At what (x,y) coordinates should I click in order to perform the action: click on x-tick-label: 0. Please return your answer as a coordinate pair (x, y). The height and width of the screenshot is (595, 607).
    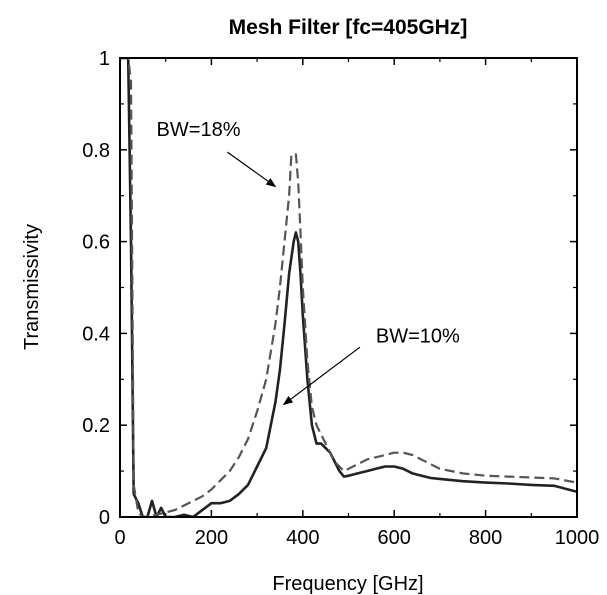
    Looking at the image, I should click on (119, 538).